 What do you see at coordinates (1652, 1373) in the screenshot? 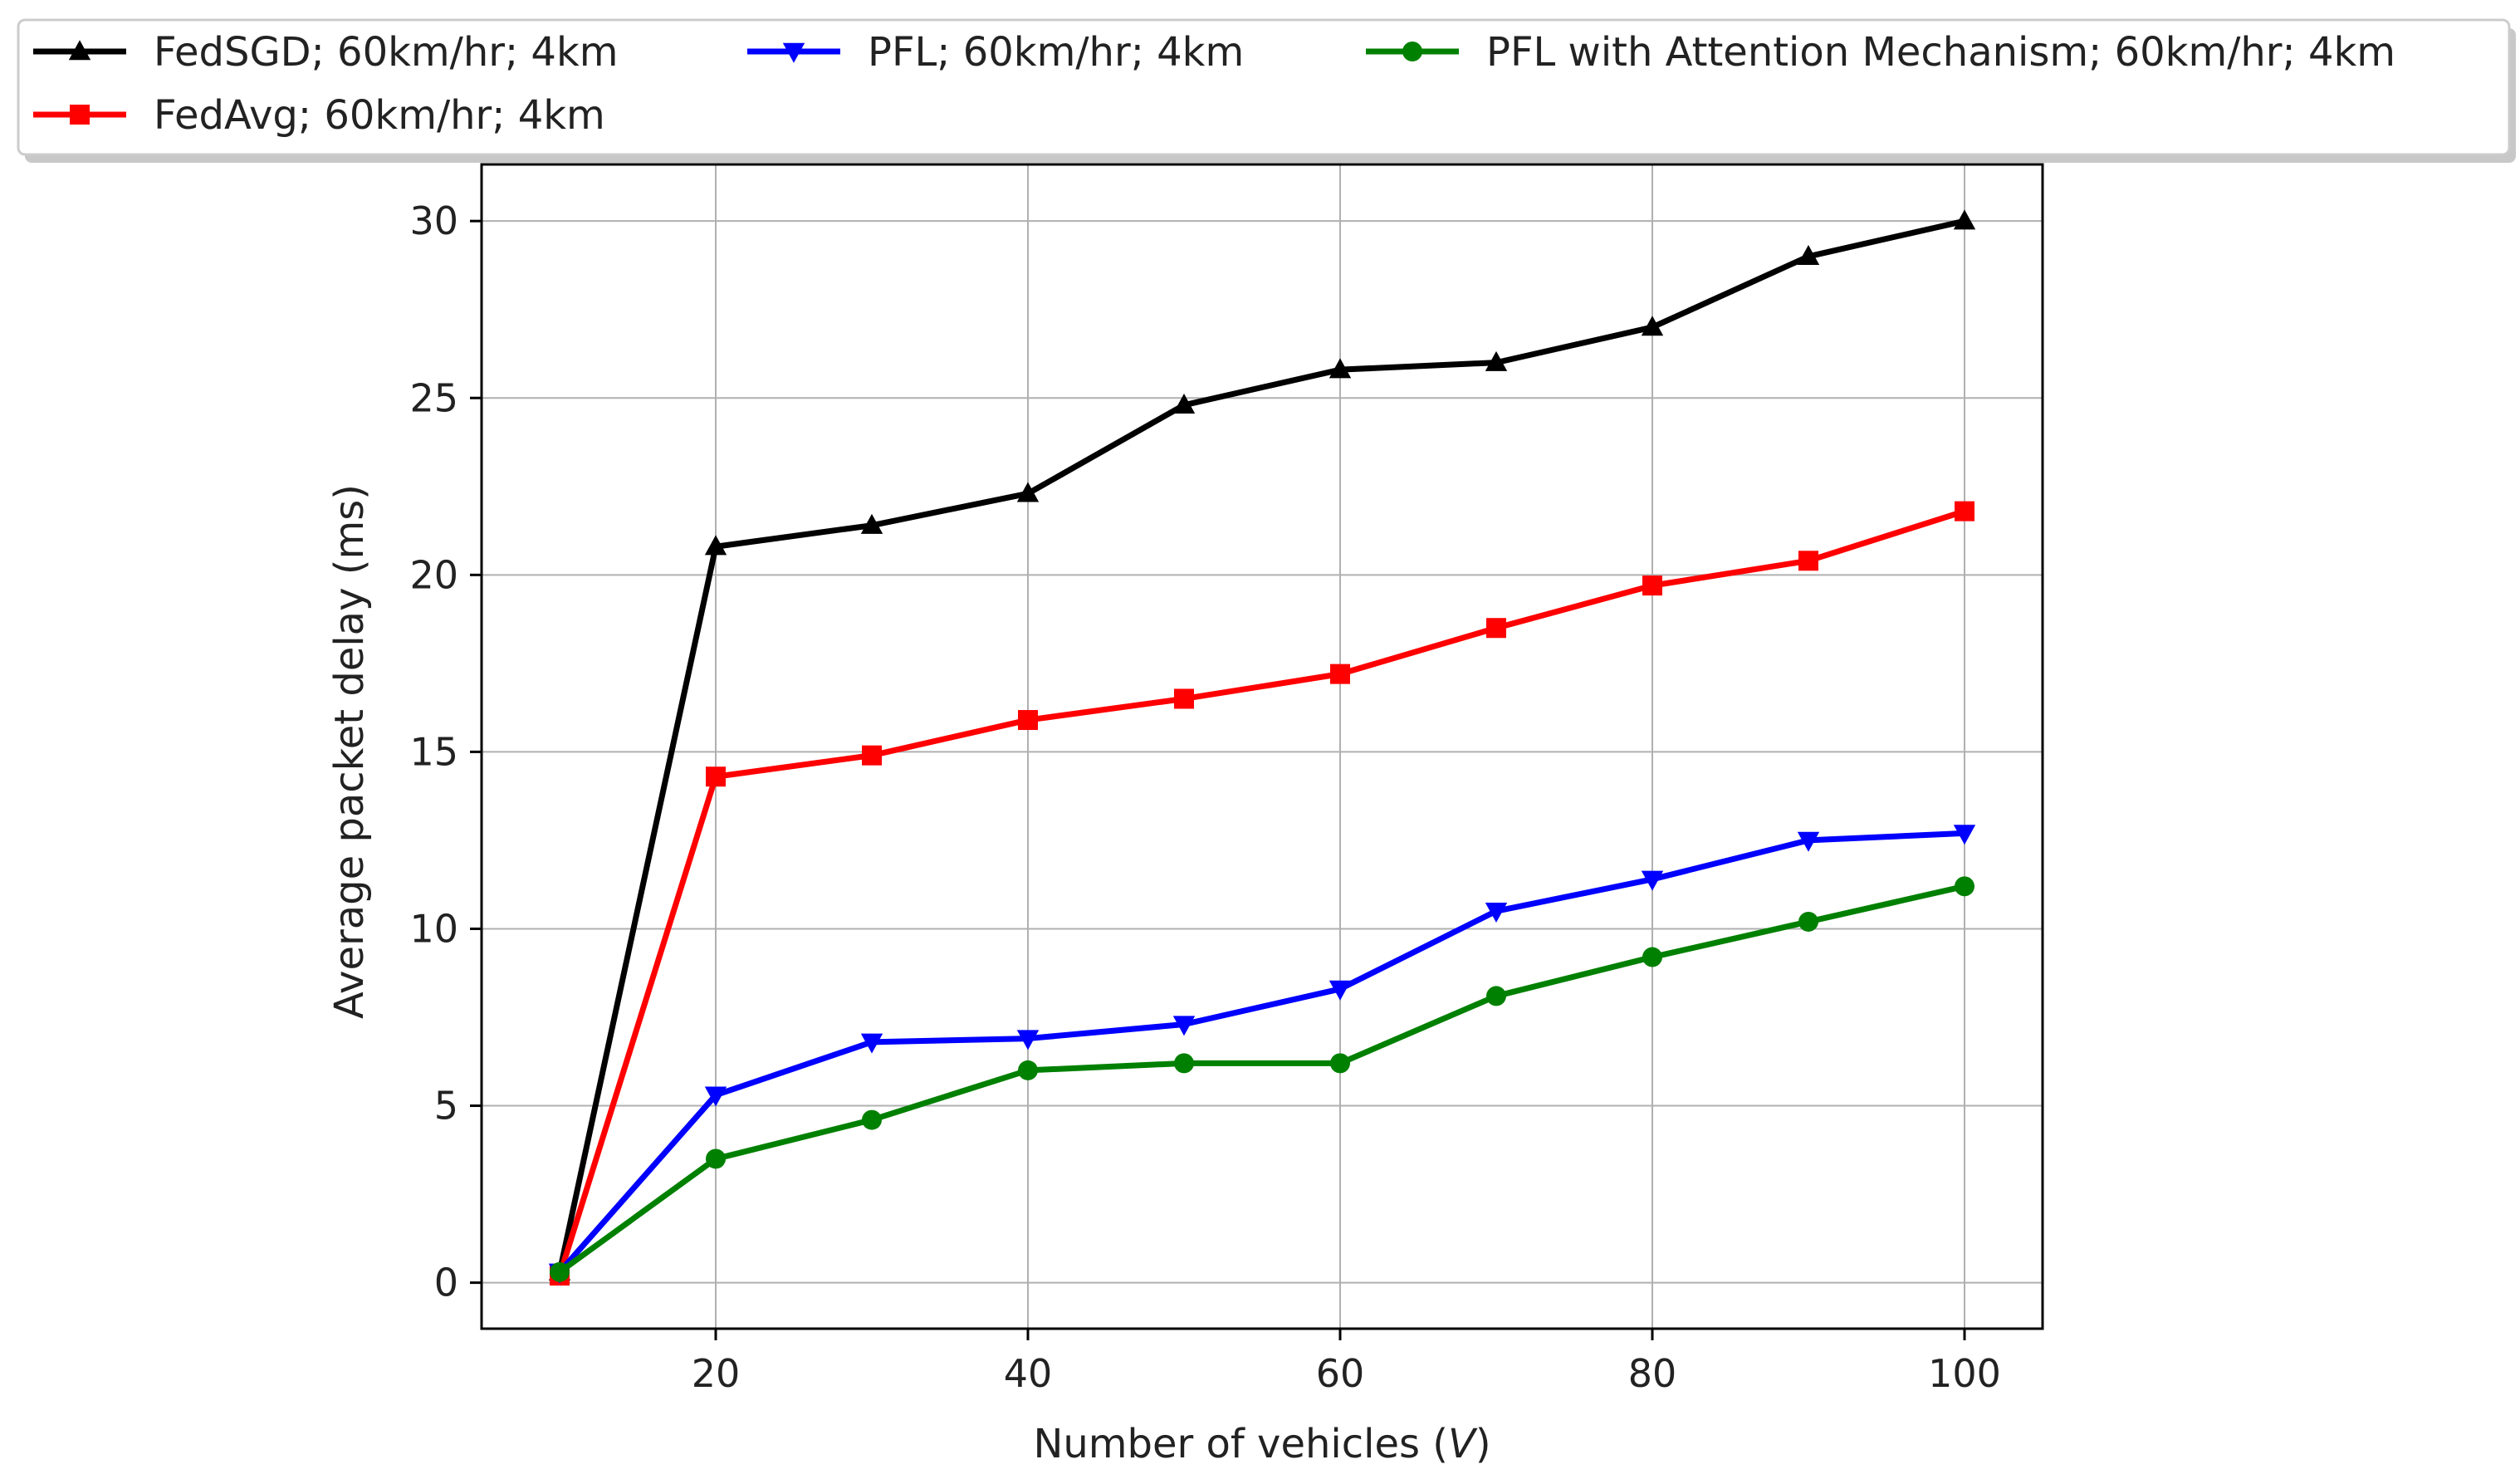
I see `x-tick-label: 80` at bounding box center [1652, 1373].